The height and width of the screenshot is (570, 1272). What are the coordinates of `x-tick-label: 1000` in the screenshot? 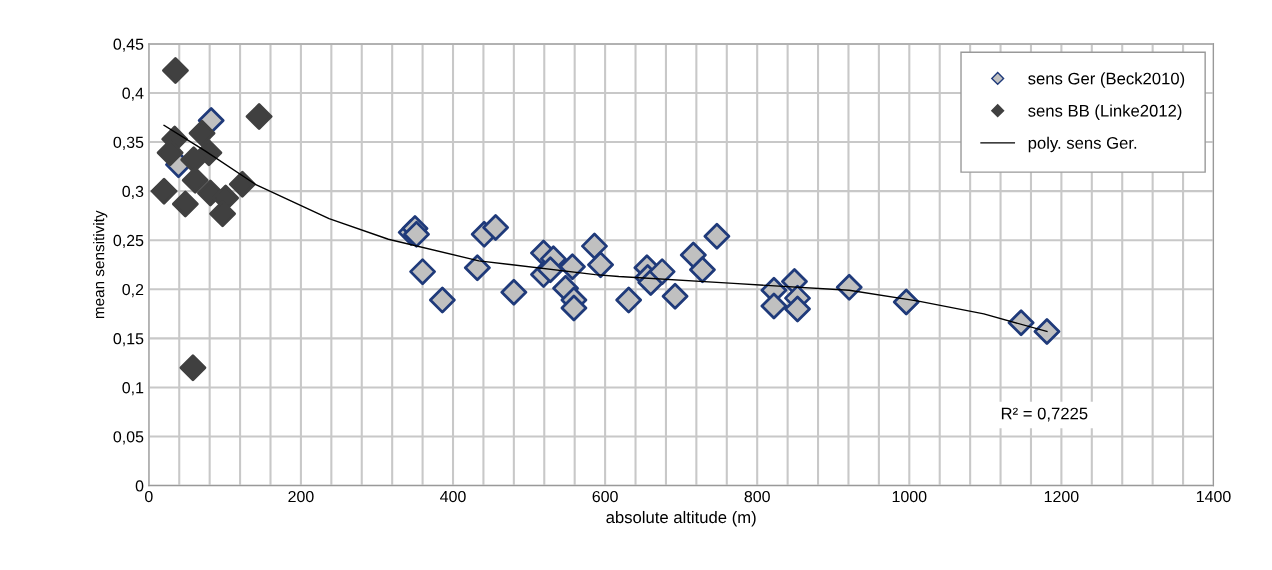 It's located at (909, 496).